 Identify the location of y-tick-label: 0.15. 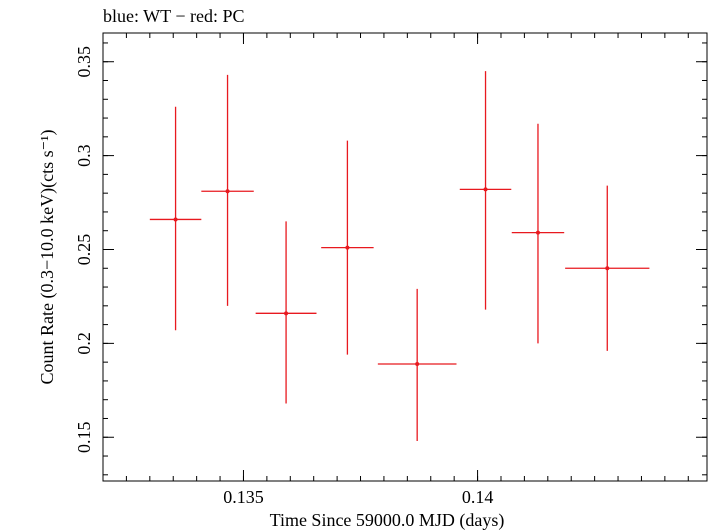
(84, 438).